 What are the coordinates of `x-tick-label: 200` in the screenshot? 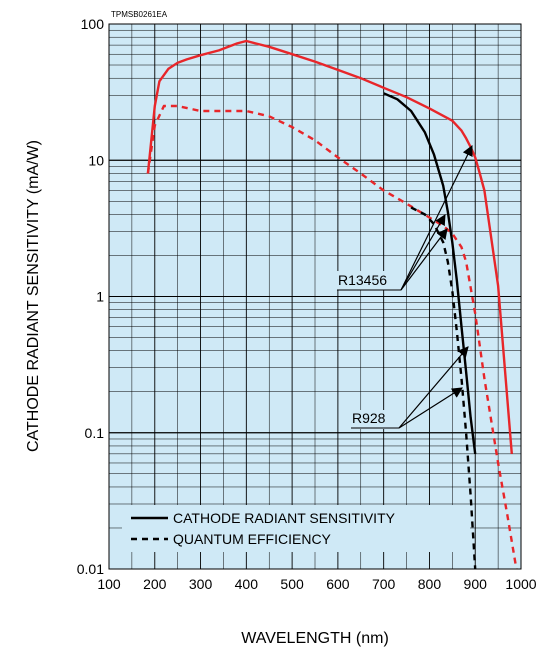 It's located at (155, 584).